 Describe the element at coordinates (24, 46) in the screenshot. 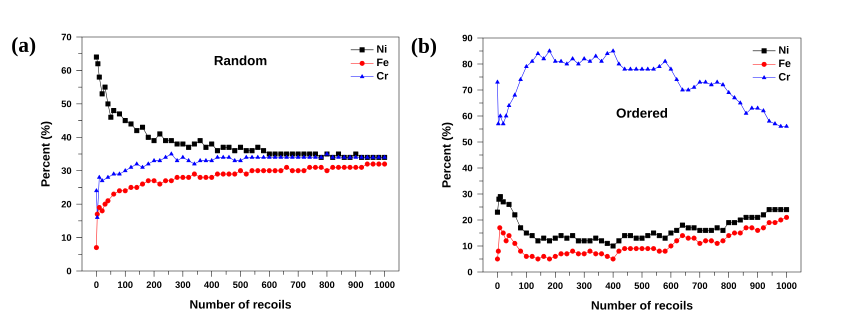

I see `text: (a)` at that location.